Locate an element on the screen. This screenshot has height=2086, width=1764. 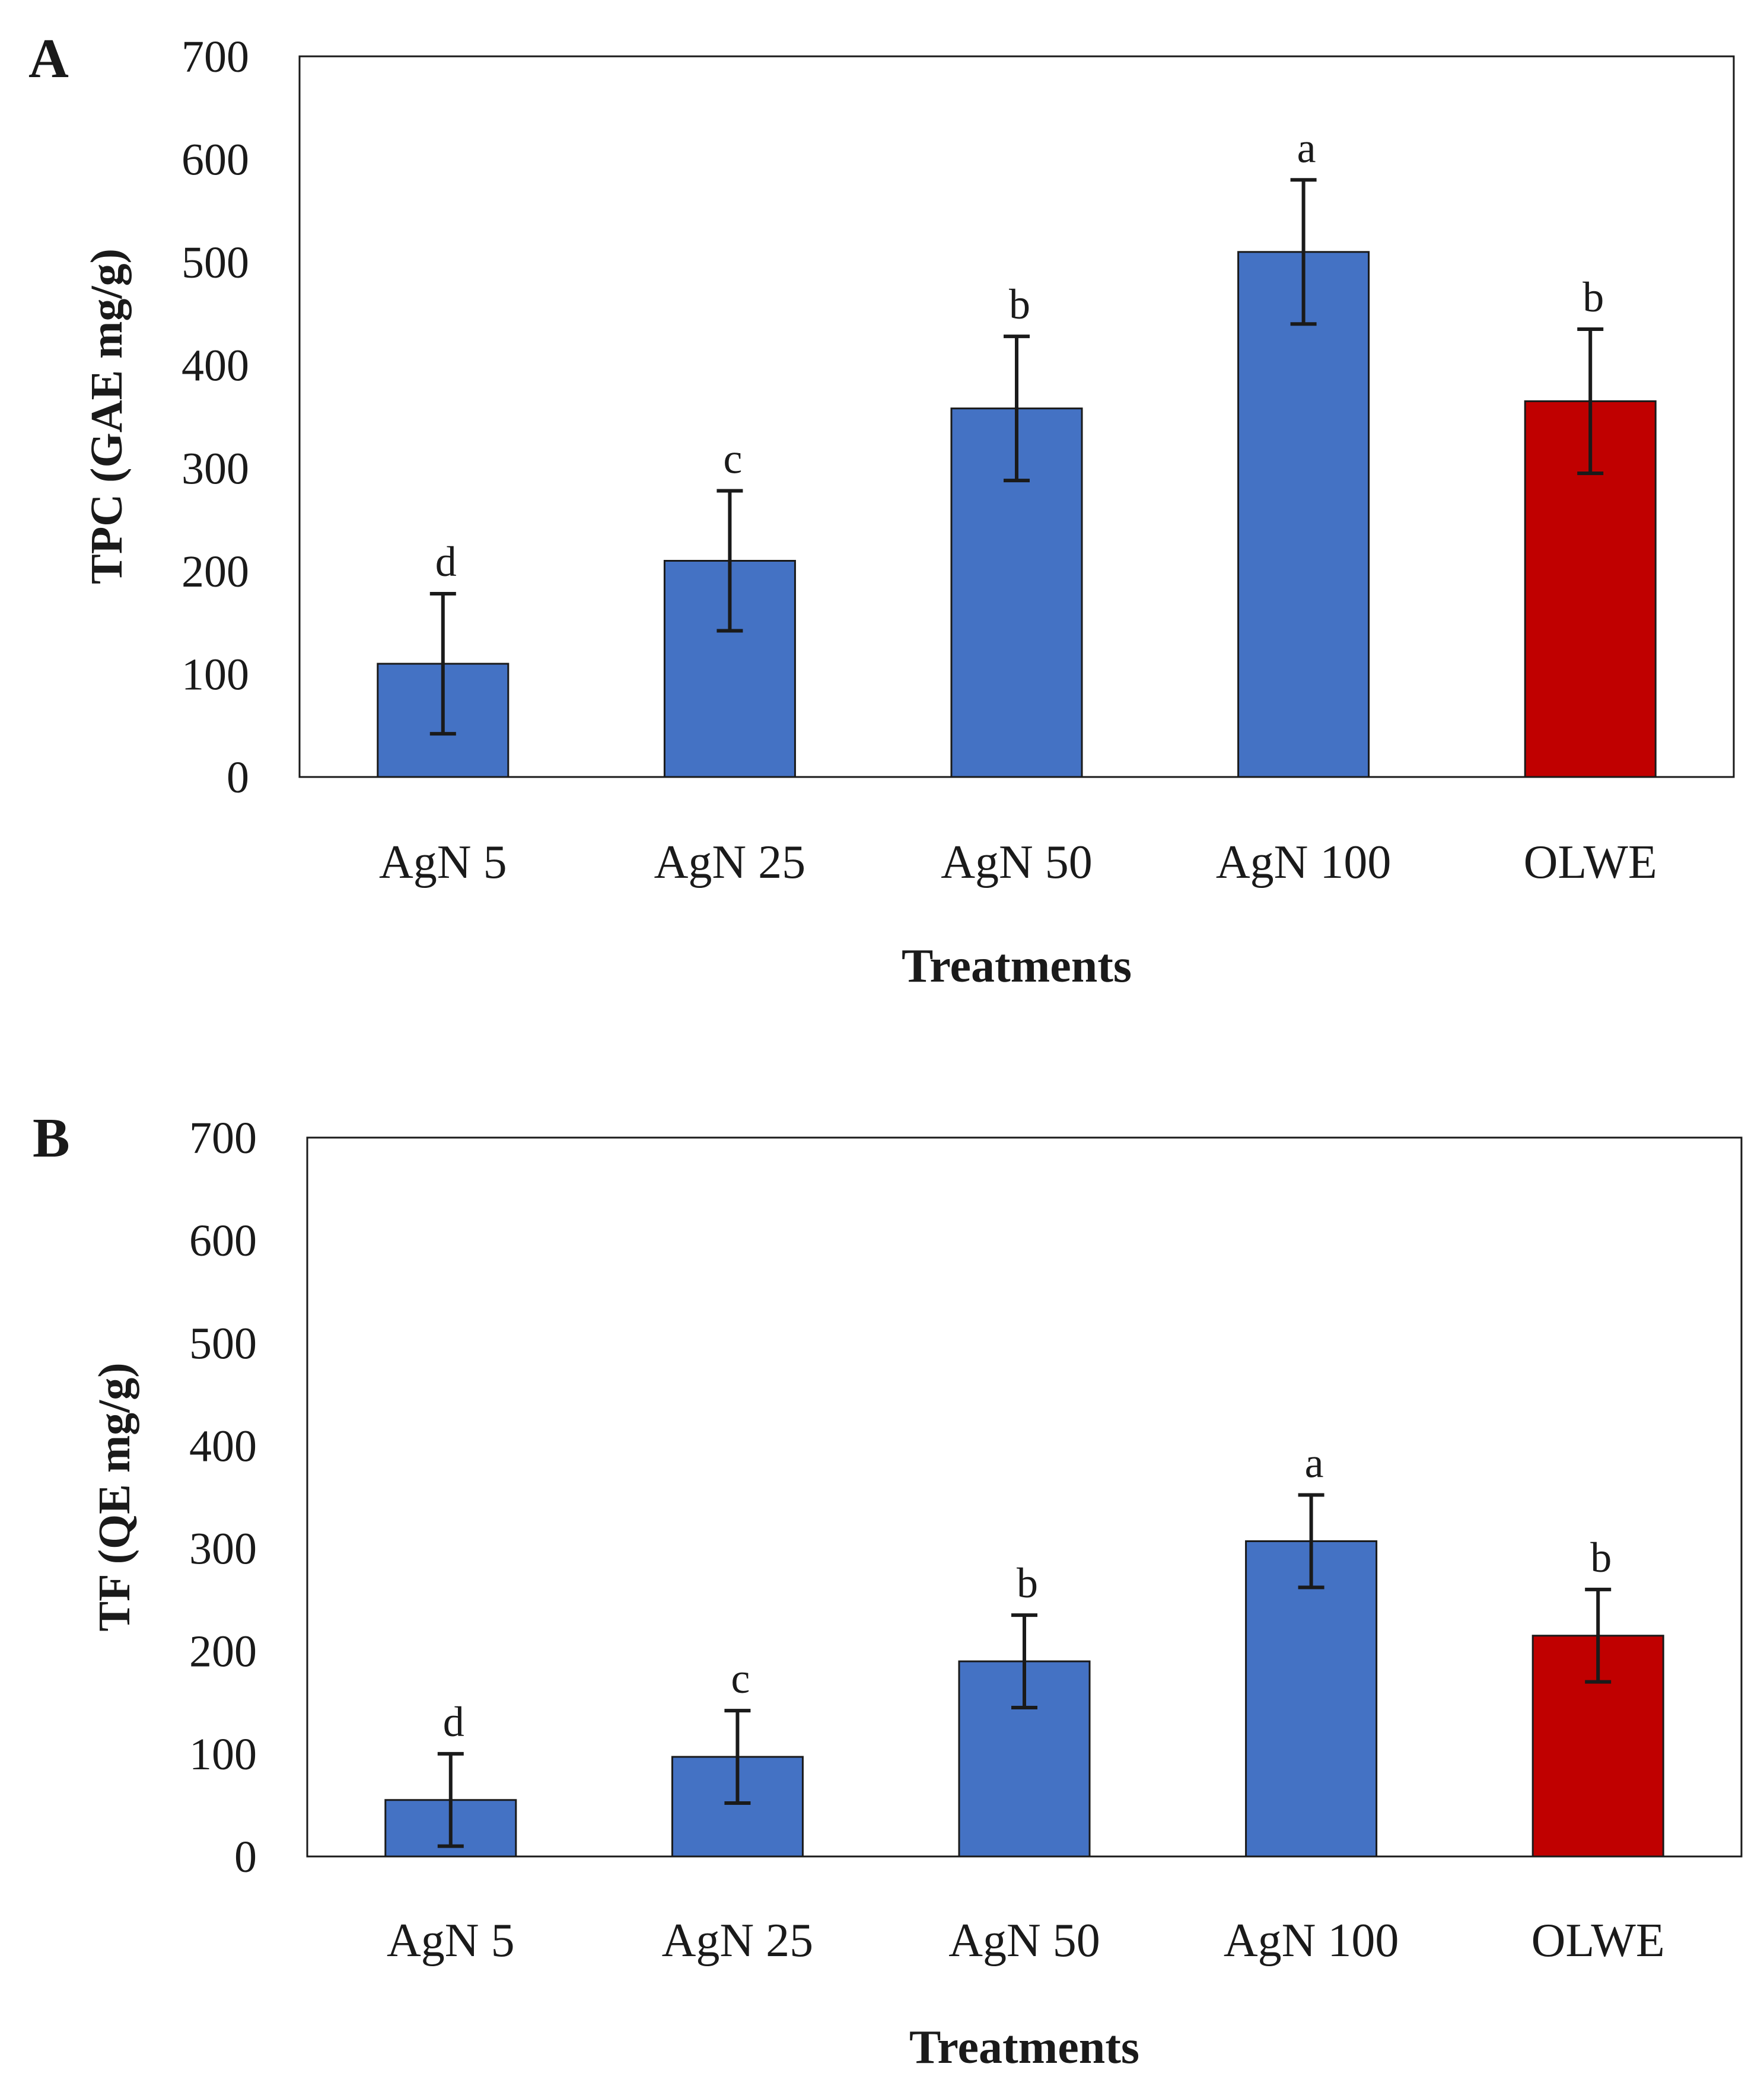
error-bars is located at coordinates (1024, 1670).